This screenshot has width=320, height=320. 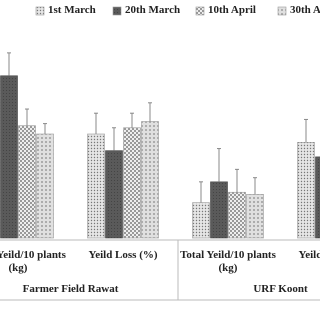 What do you see at coordinates (232, 10) in the screenshot?
I see `legend-label: 10th April` at bounding box center [232, 10].